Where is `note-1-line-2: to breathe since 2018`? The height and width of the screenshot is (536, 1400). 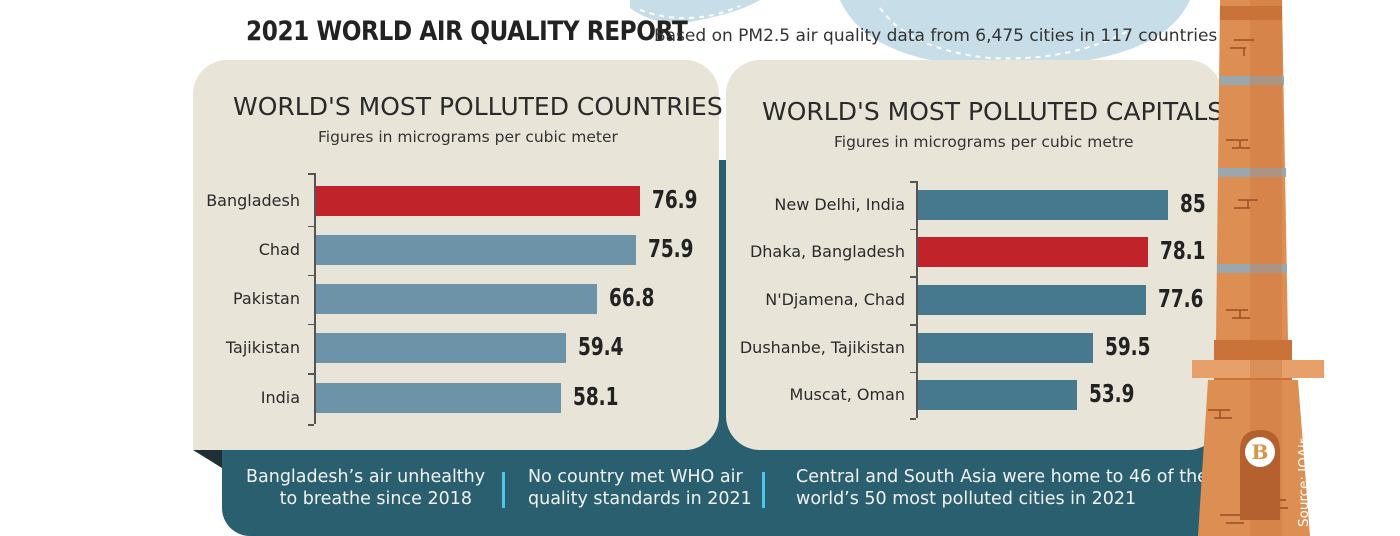 note-1-line-2: to breathe since 2018 is located at coordinates (375, 499).